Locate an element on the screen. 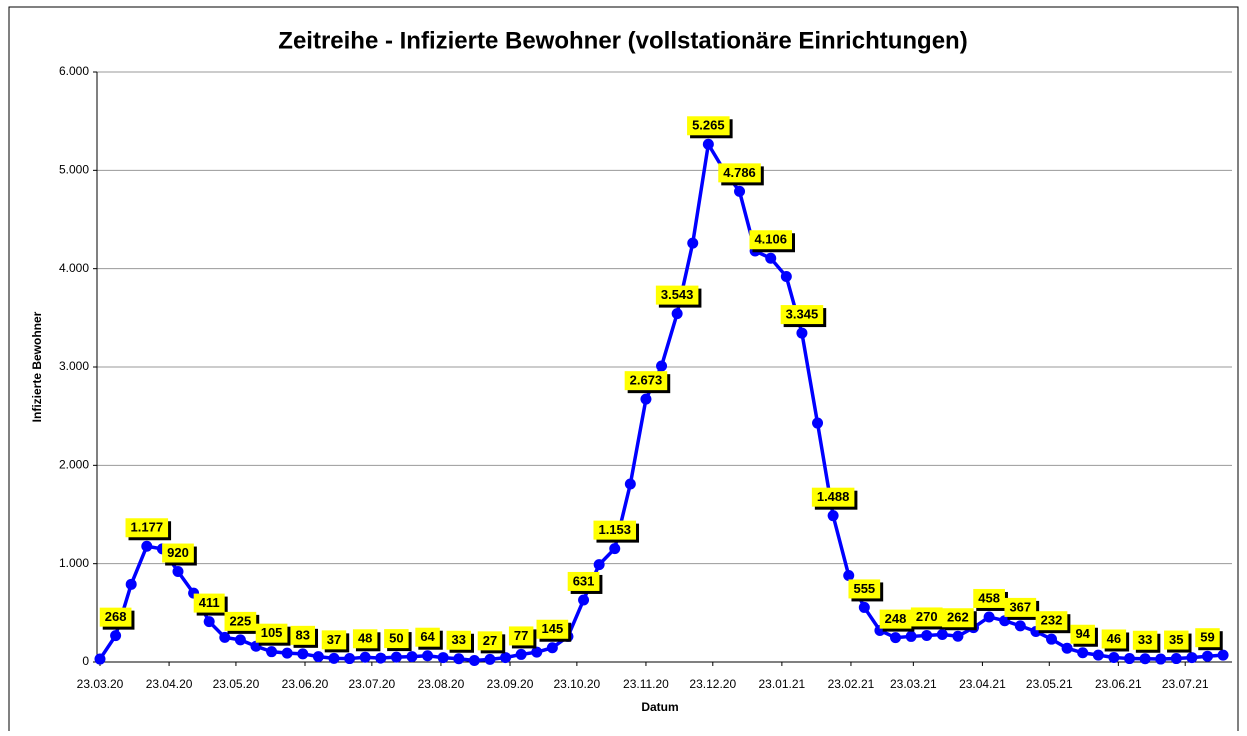 The width and height of the screenshot is (1247, 736). data-label: 27 is located at coordinates (490, 640).